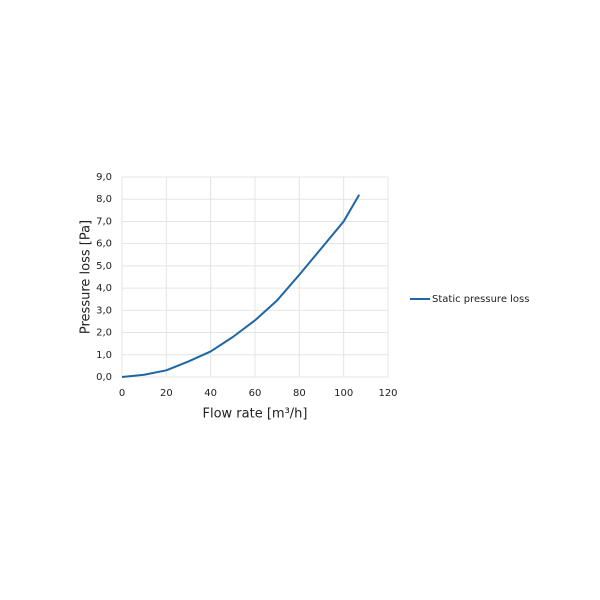  I want to click on x-tick-label: 0, so click(122, 393).